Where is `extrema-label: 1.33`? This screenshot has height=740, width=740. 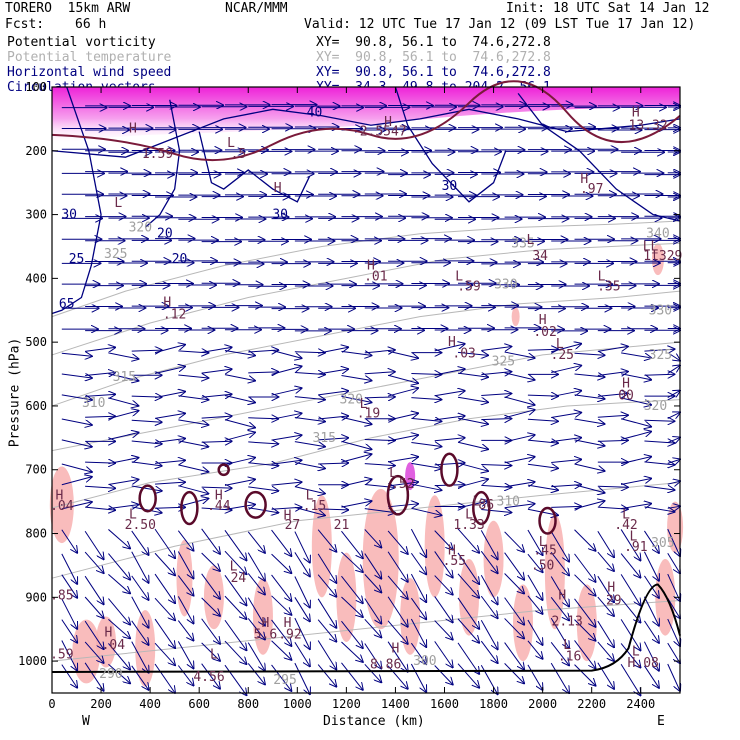
extrema-label: 1.33 is located at coordinates (468, 525).